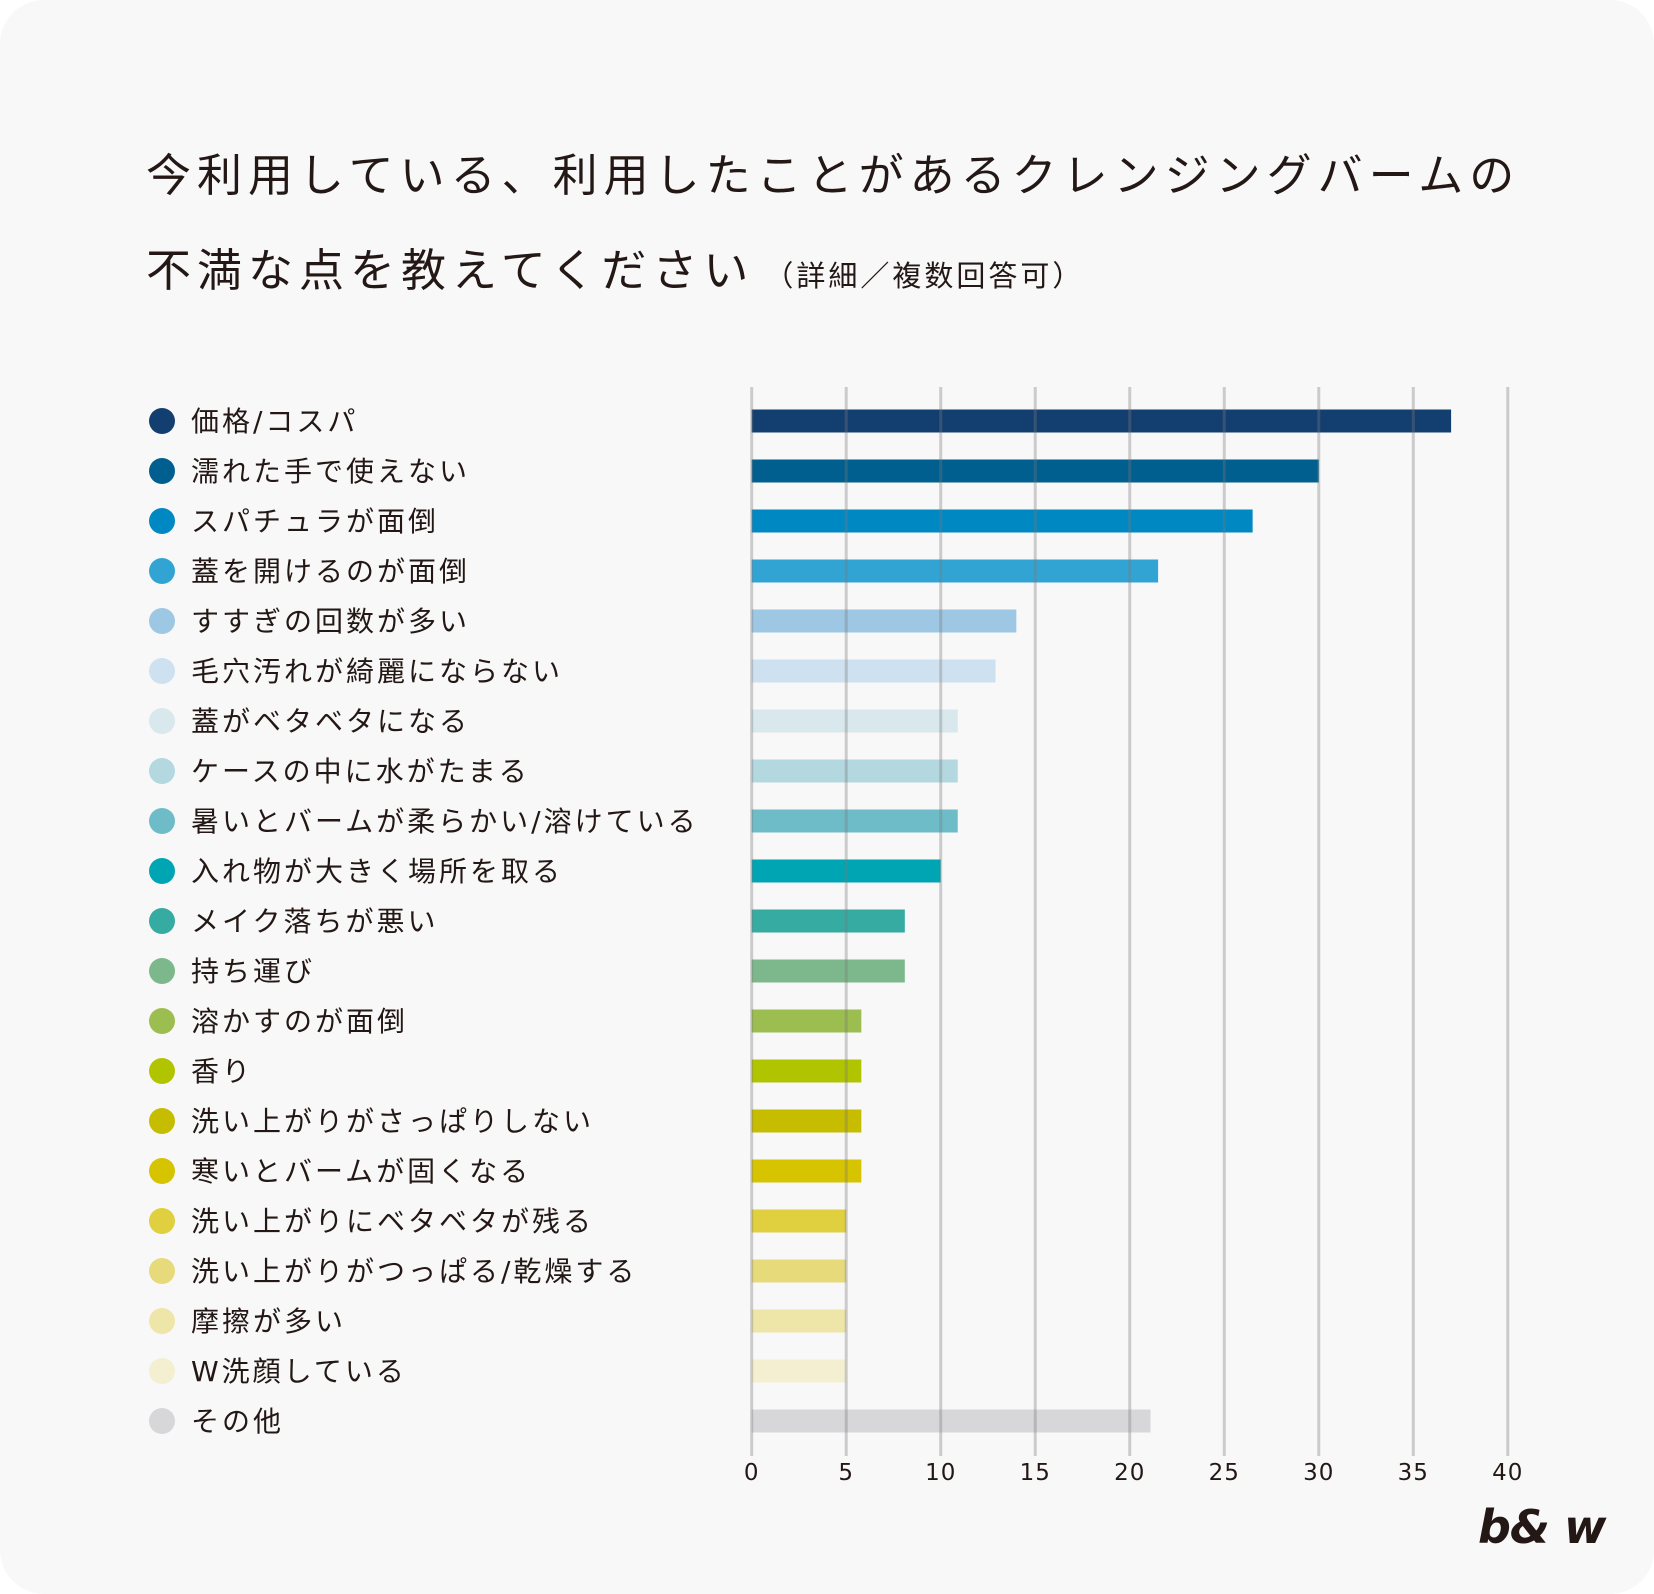 The height and width of the screenshot is (1594, 1654). I want to click on chart-title-line1: 今利用している、利用したことがあるクレンジングバームの, so click(833, 175).